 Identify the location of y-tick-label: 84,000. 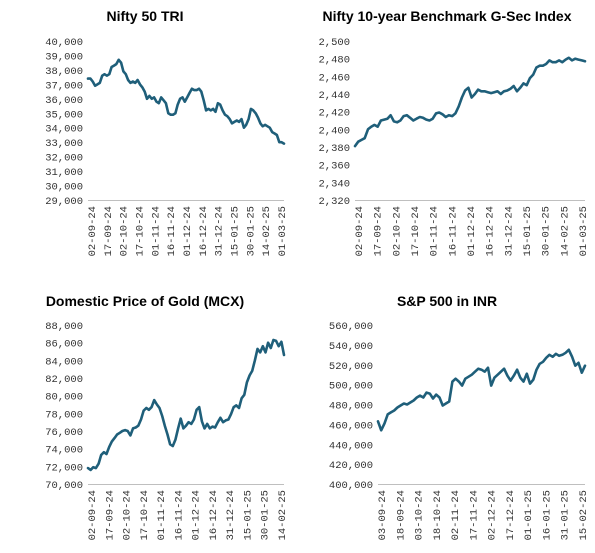
(64, 362).